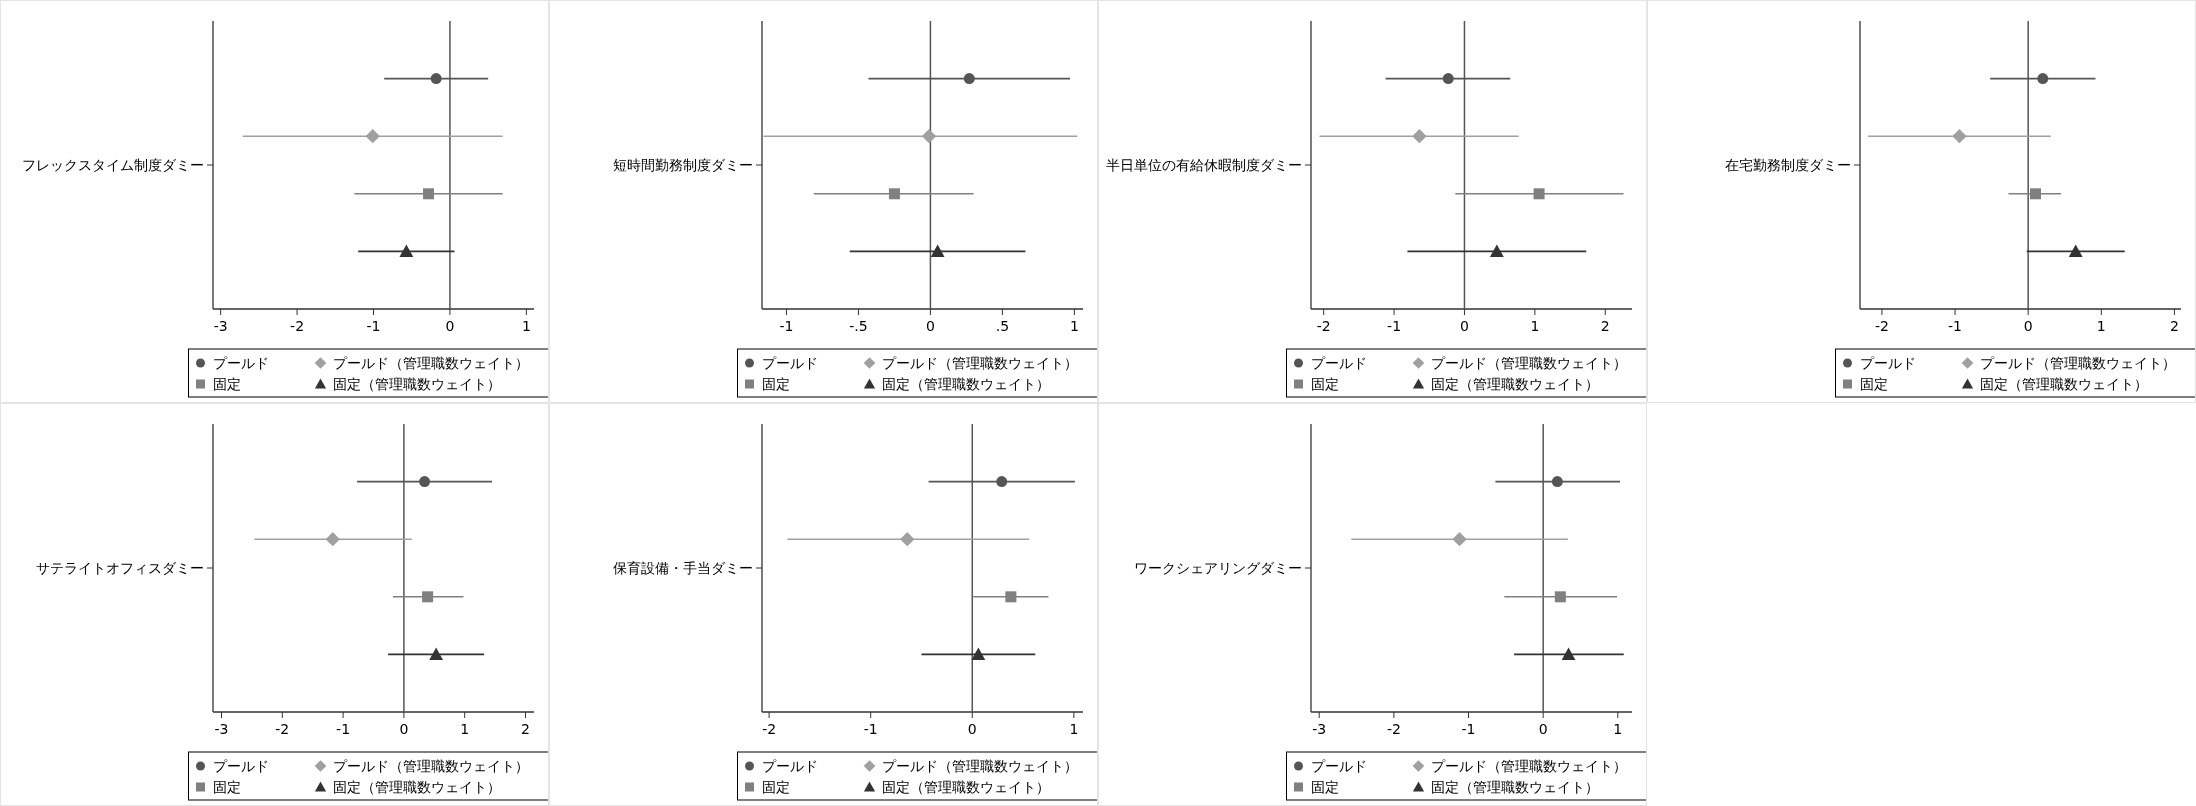 This screenshot has width=2196, height=806. I want to click on y-axis-title: 在宅勤務制度ダミー, so click(1788, 165).